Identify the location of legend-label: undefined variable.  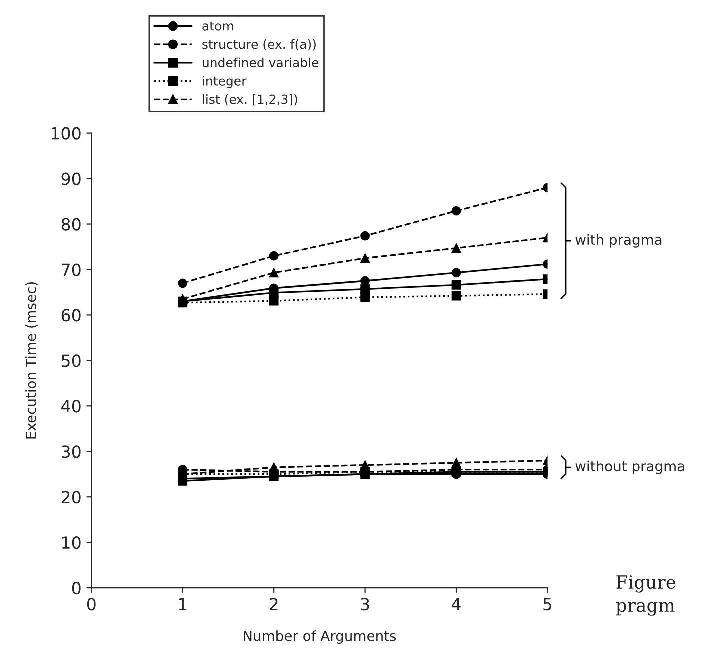
(261, 63).